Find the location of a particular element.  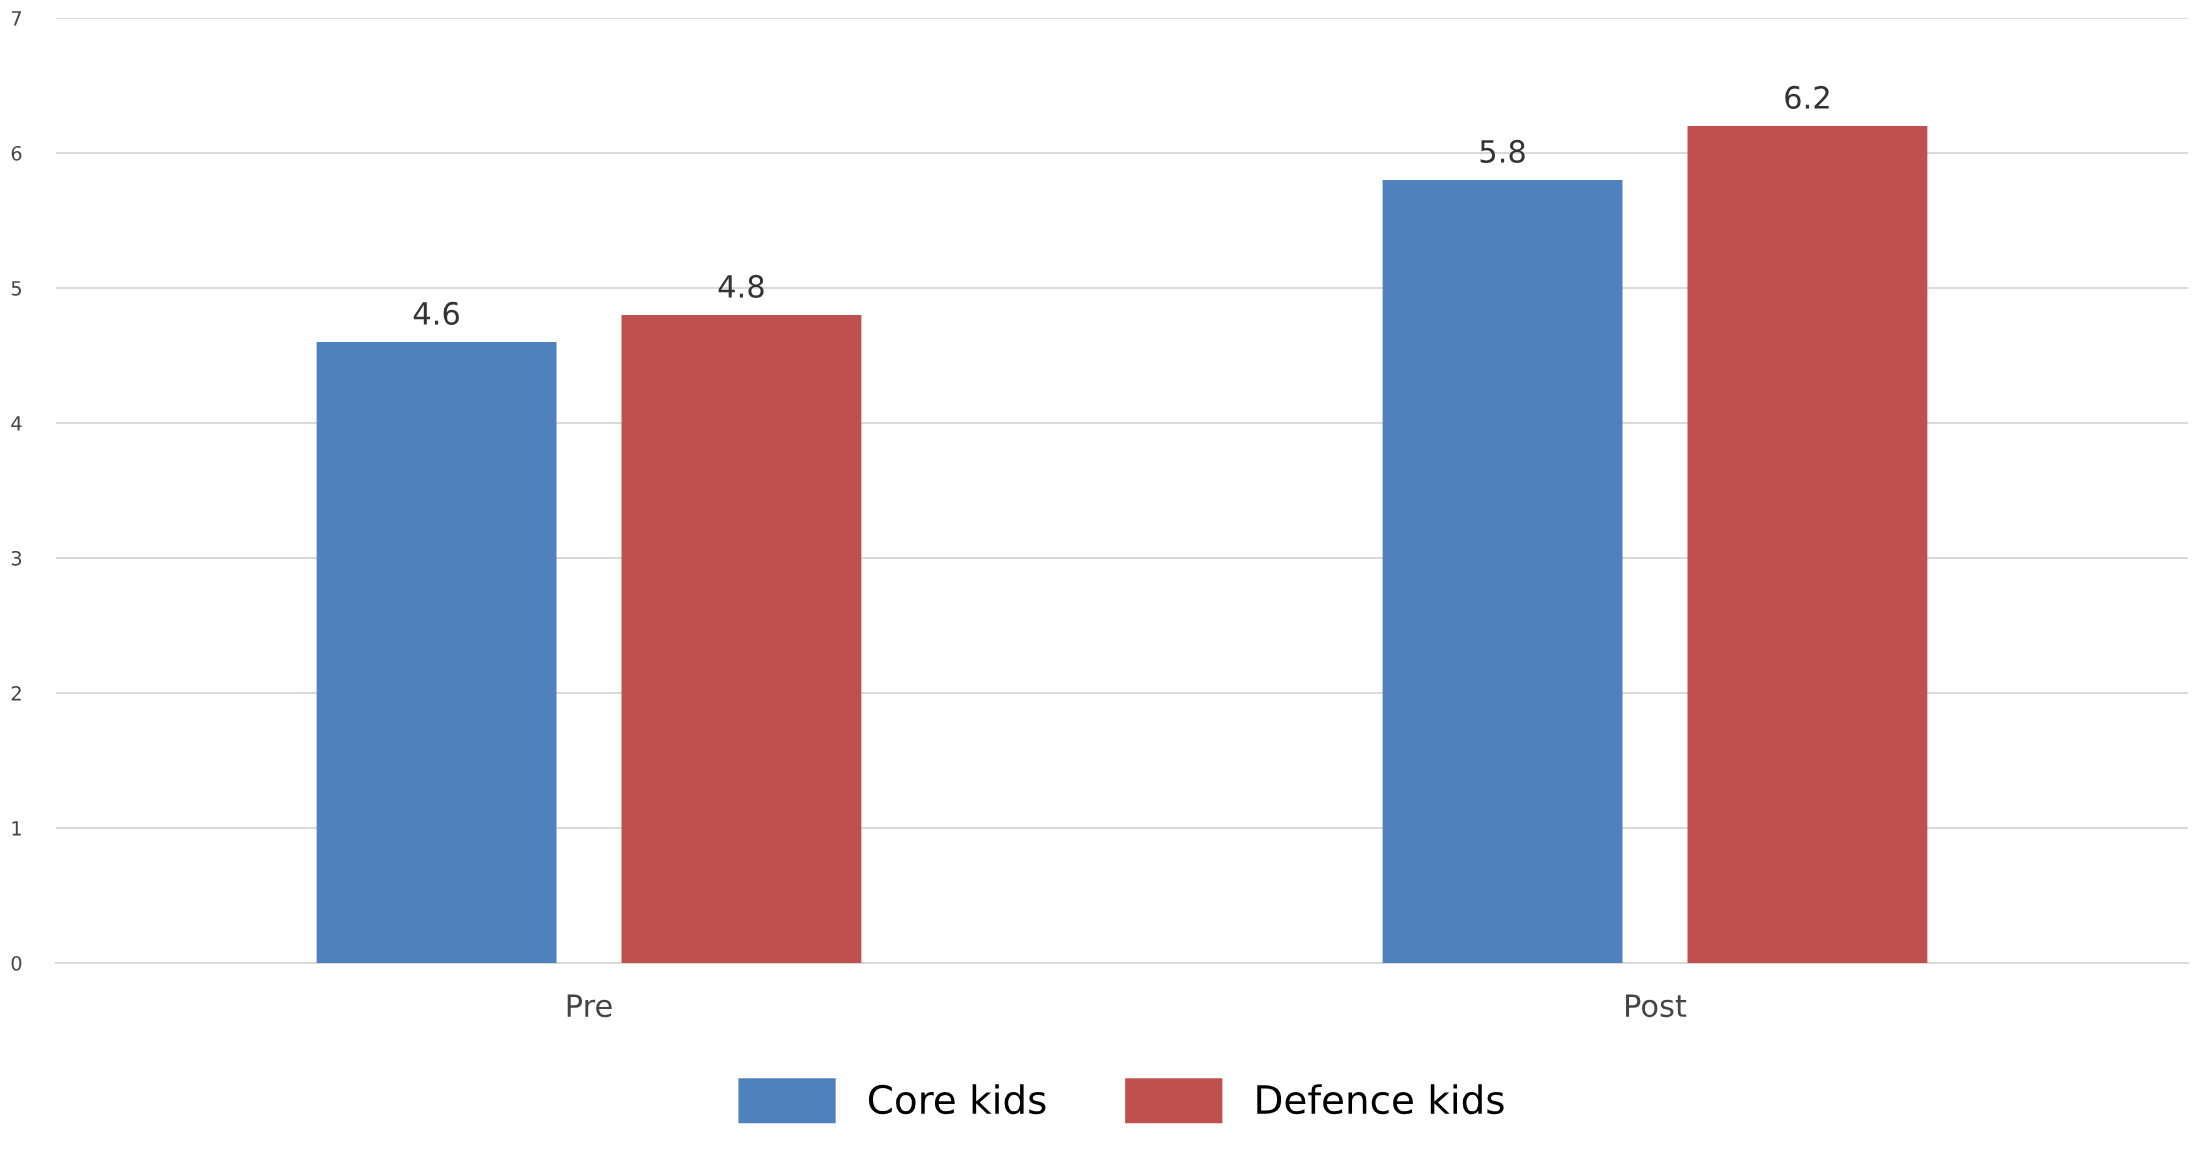

data-label: 6.2 is located at coordinates (1807, 97).